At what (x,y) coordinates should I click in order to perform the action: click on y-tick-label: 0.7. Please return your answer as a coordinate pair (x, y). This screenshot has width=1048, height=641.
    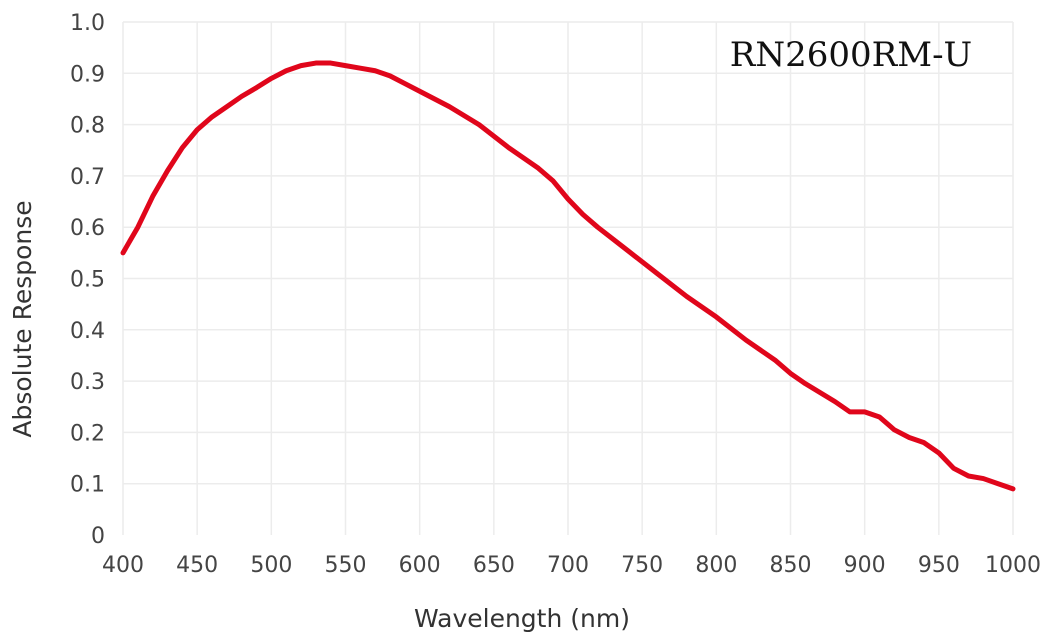
    Looking at the image, I should click on (87, 177).